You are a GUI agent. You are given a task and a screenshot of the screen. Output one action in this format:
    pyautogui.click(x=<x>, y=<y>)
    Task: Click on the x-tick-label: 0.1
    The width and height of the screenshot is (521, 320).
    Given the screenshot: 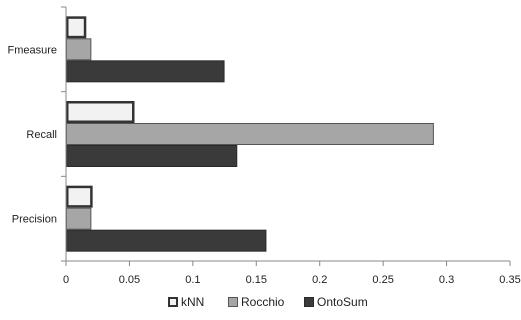 What is the action you would take?
    pyautogui.click(x=192, y=280)
    